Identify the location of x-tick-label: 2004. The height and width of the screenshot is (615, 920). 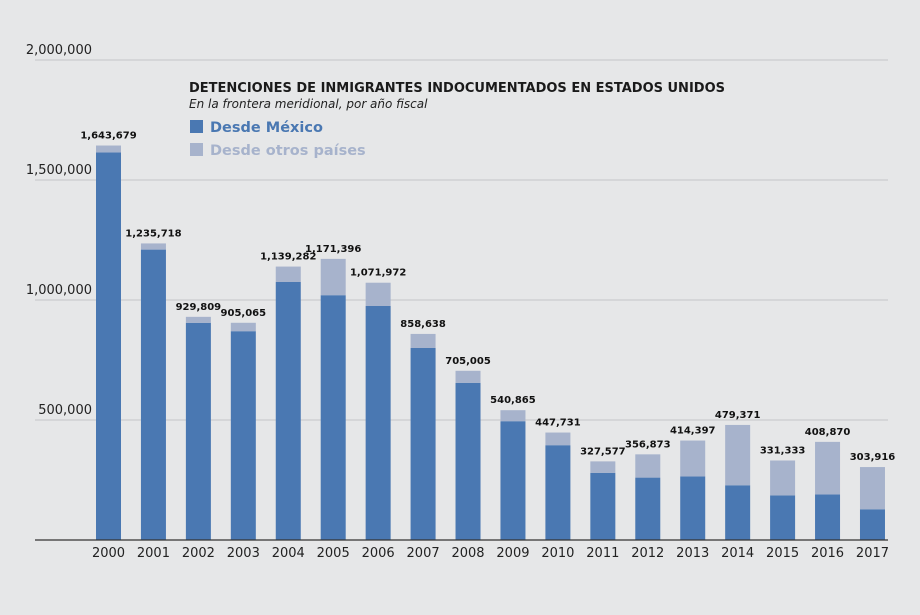
(288, 553).